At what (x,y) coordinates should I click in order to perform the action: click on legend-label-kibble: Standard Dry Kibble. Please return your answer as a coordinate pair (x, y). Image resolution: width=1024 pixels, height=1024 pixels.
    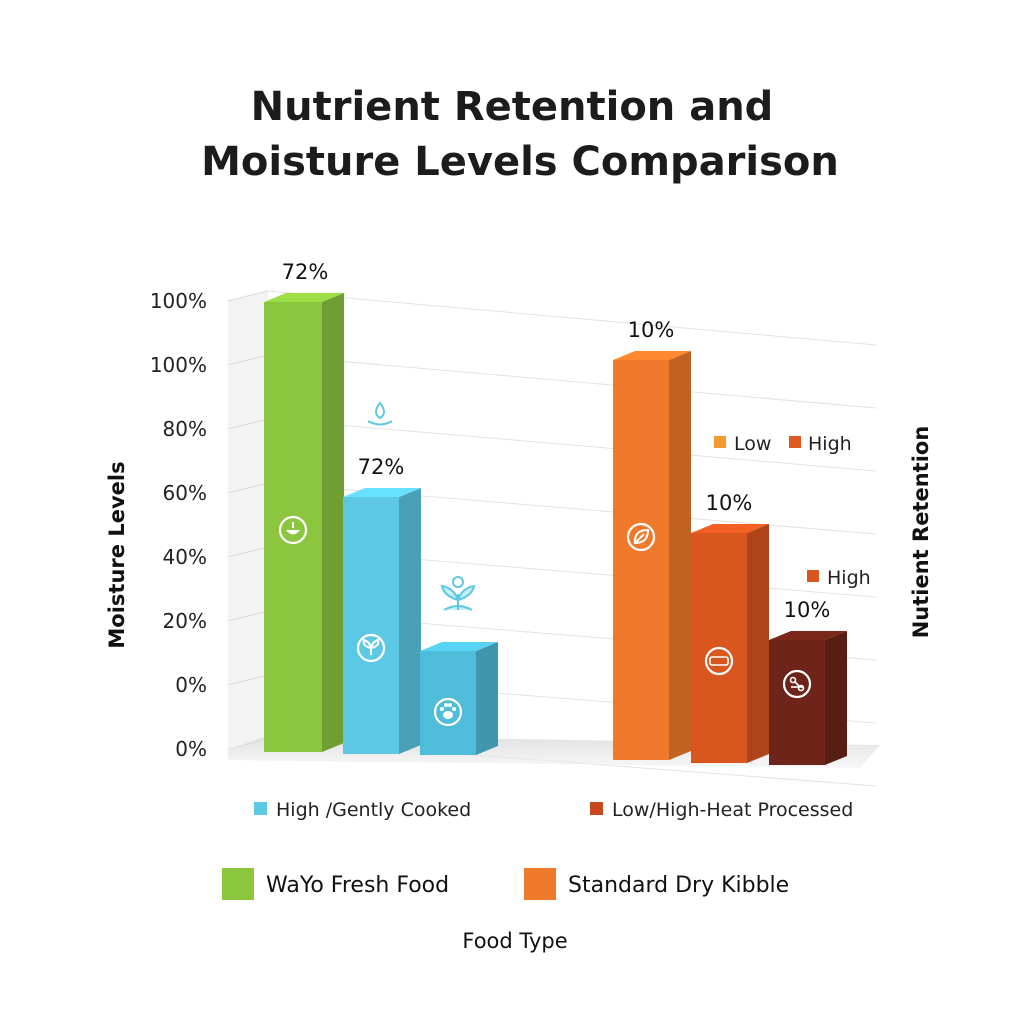
    Looking at the image, I should click on (678, 885).